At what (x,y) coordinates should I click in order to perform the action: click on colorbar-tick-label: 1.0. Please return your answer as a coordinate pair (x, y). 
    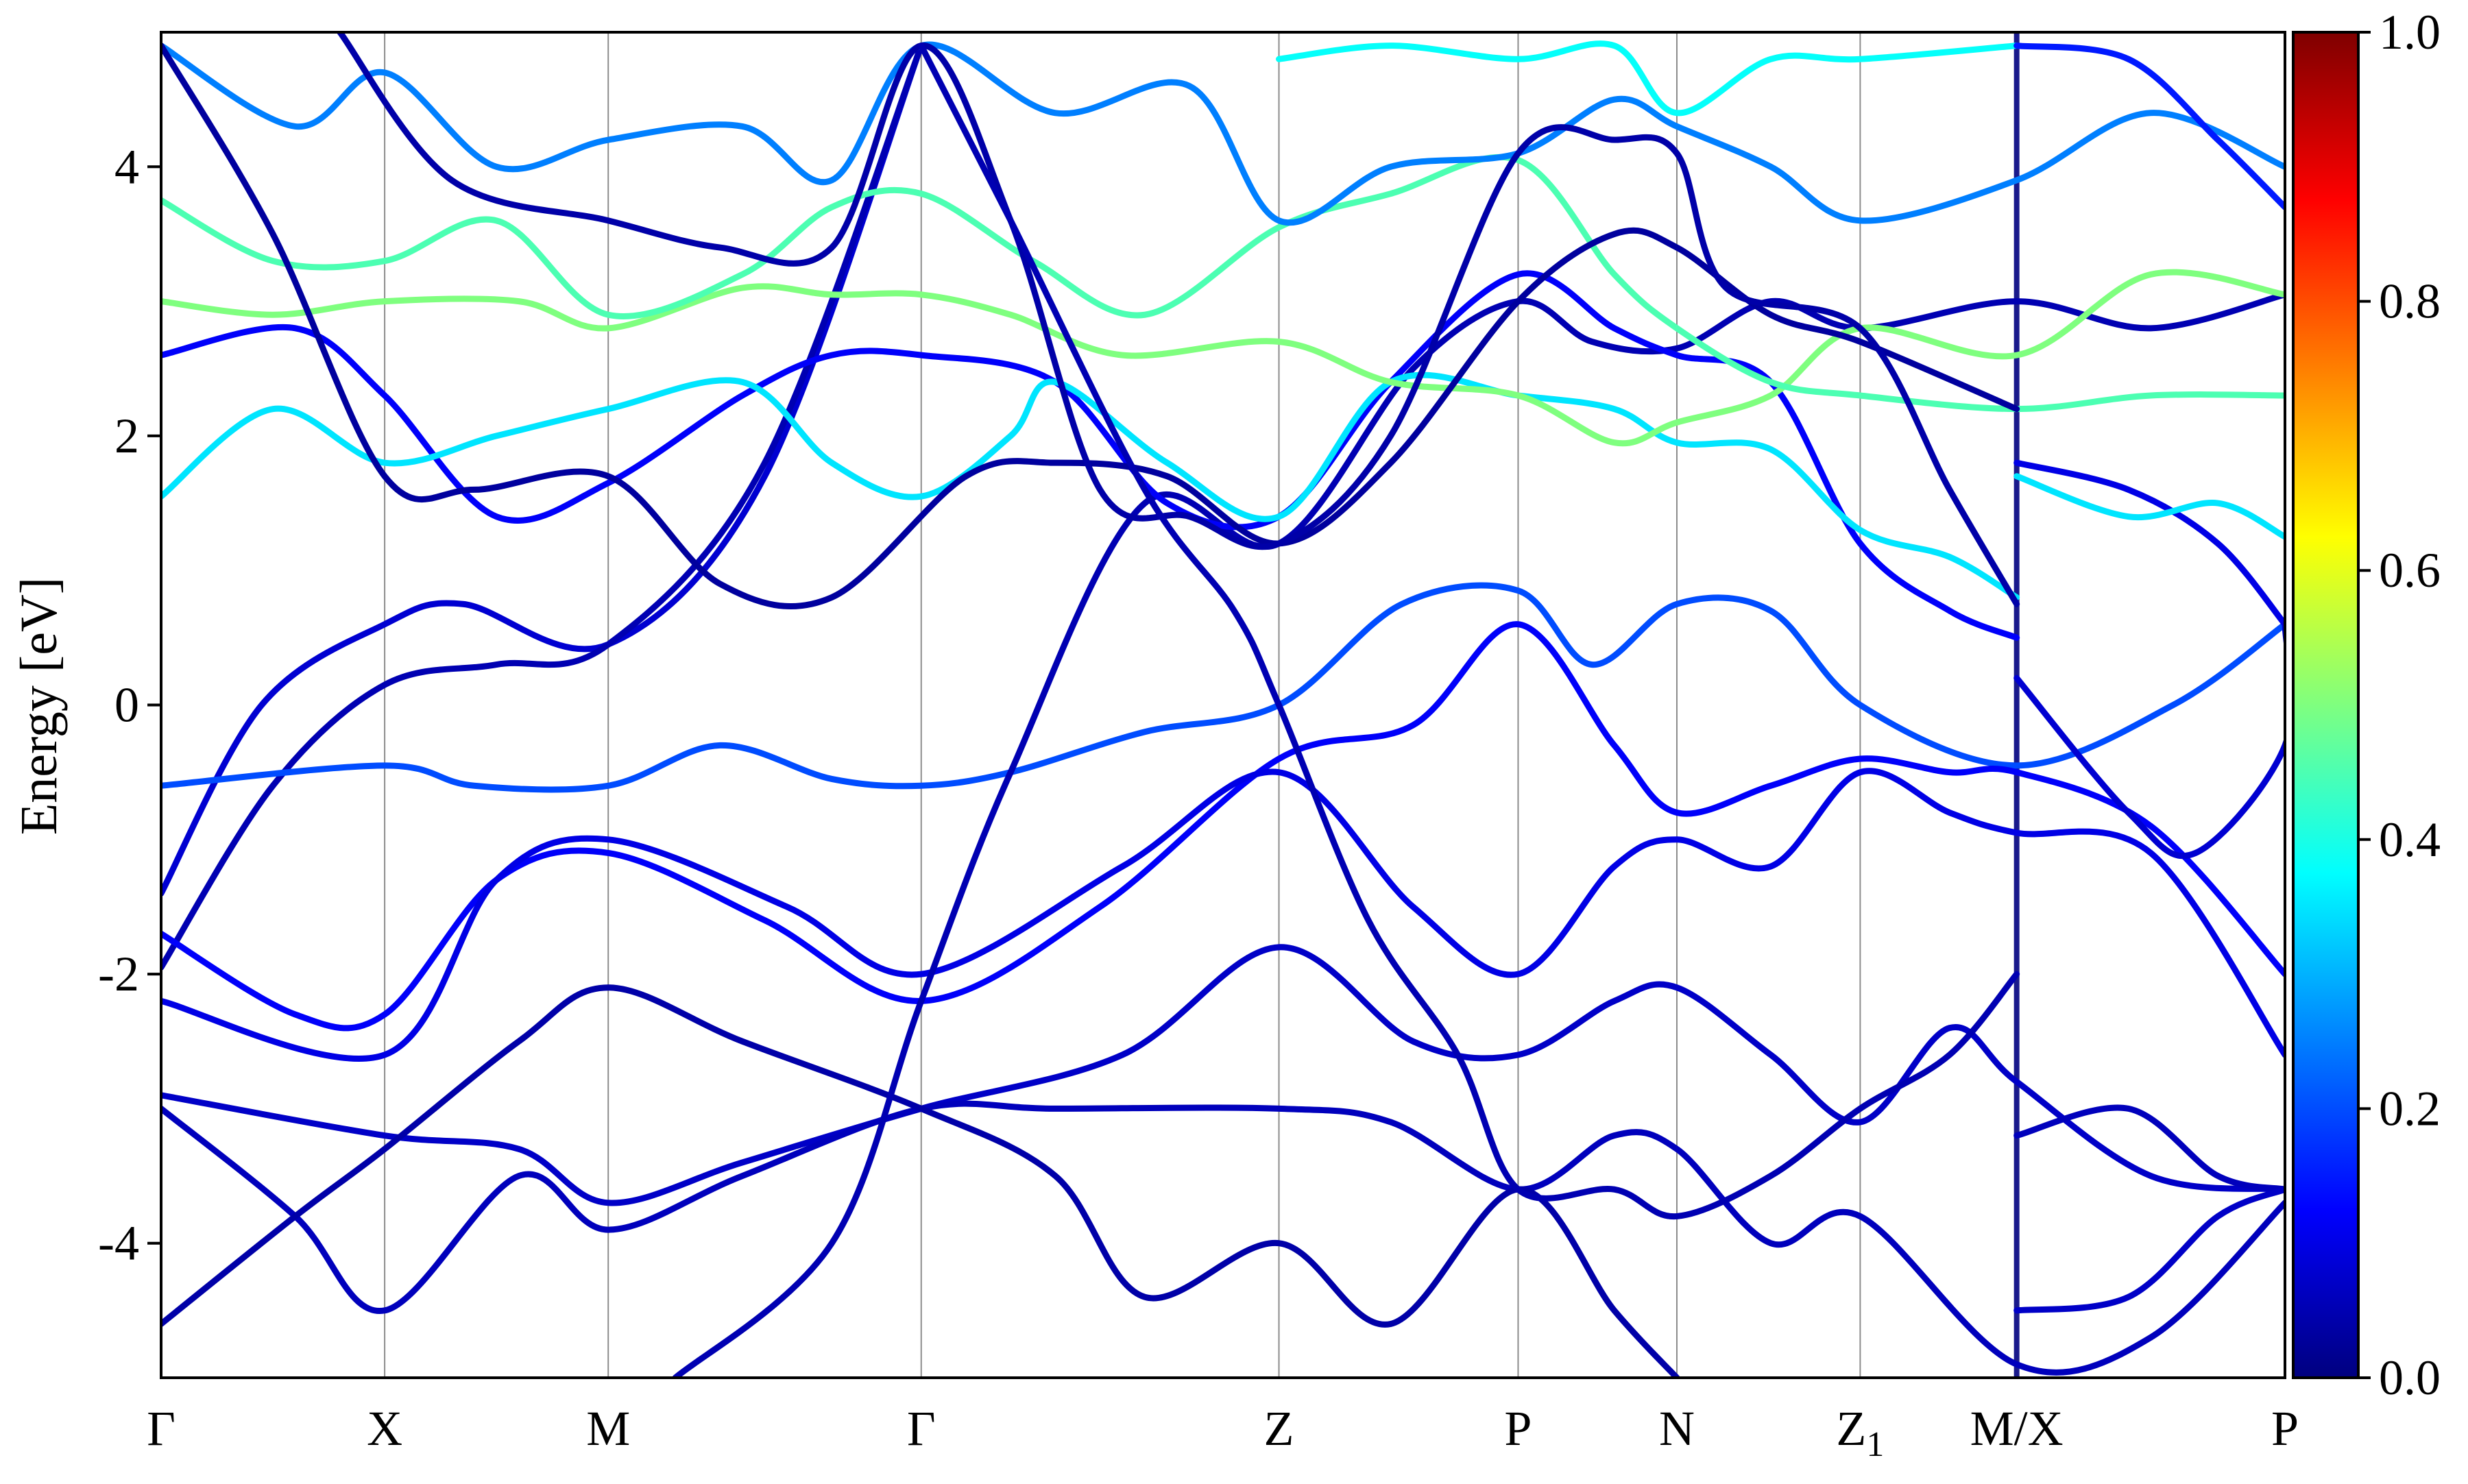
    Looking at the image, I should click on (2410, 32).